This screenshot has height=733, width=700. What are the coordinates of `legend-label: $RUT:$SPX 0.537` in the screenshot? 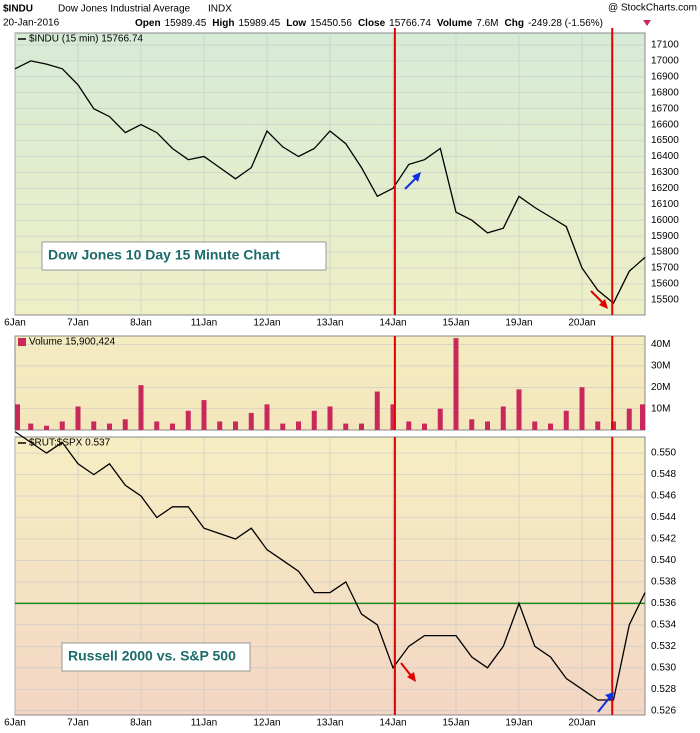 It's located at (70, 443).